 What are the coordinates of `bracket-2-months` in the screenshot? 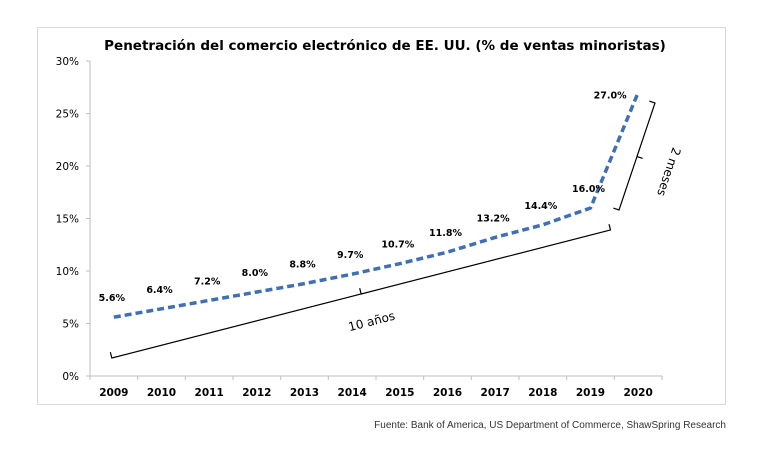 It's located at (634, 155).